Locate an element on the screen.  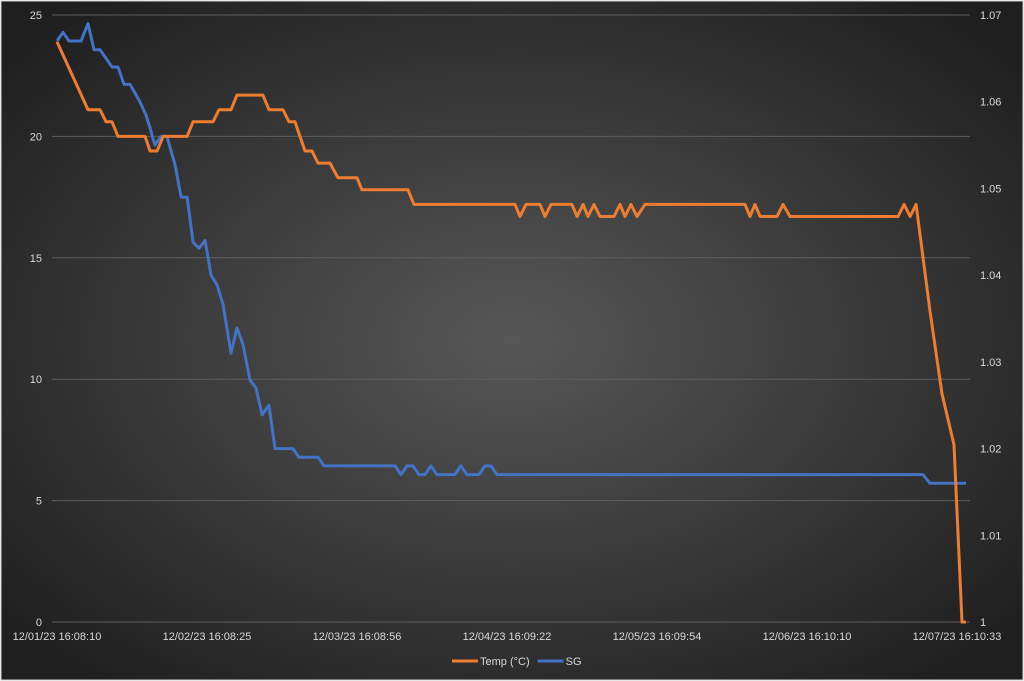
legend-label: Temp (°C) is located at coordinates (505, 662).